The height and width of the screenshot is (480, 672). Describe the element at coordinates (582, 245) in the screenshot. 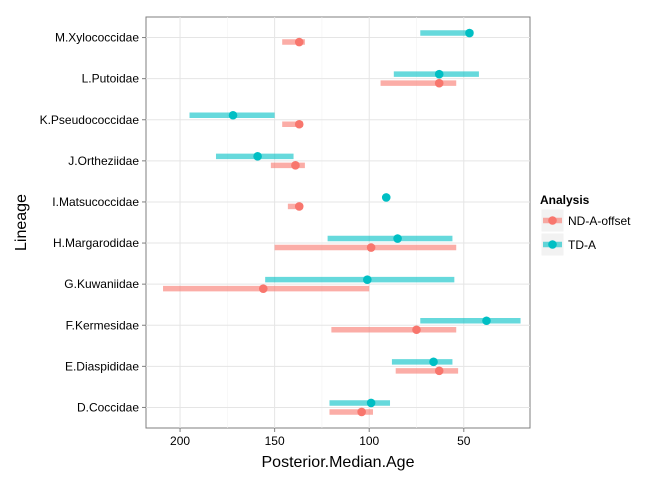

I see `legend-label: TD-A` at that location.